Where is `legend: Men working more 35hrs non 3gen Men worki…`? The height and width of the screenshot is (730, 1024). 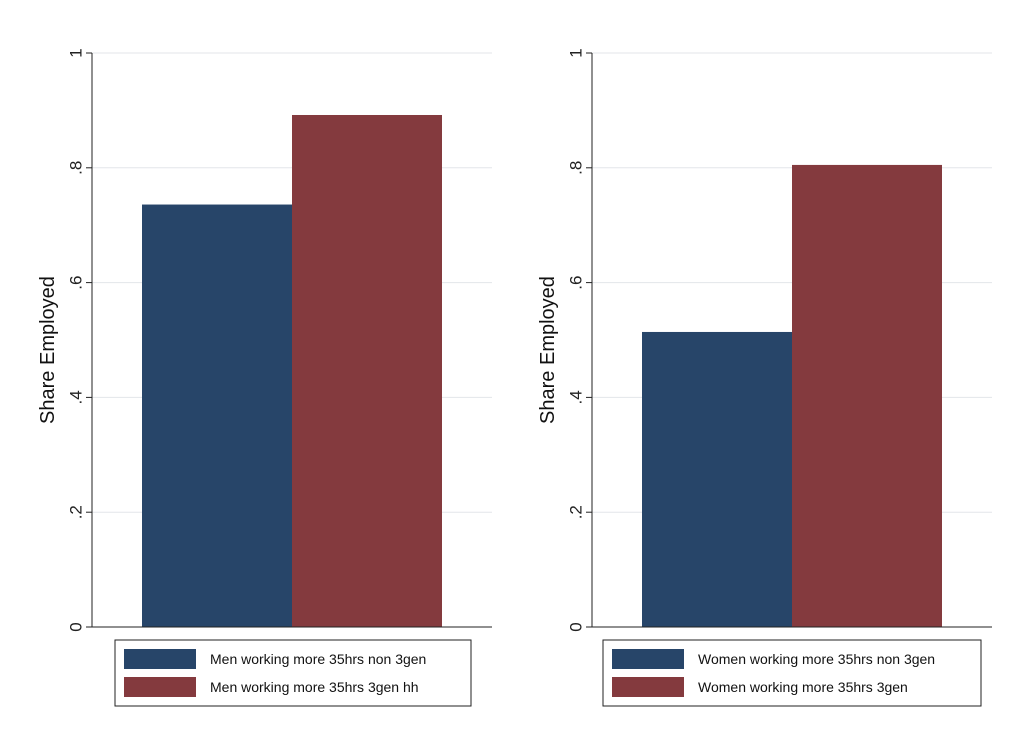
legend: Men working more 35hrs non 3gen Men worki… is located at coordinates (293, 673).